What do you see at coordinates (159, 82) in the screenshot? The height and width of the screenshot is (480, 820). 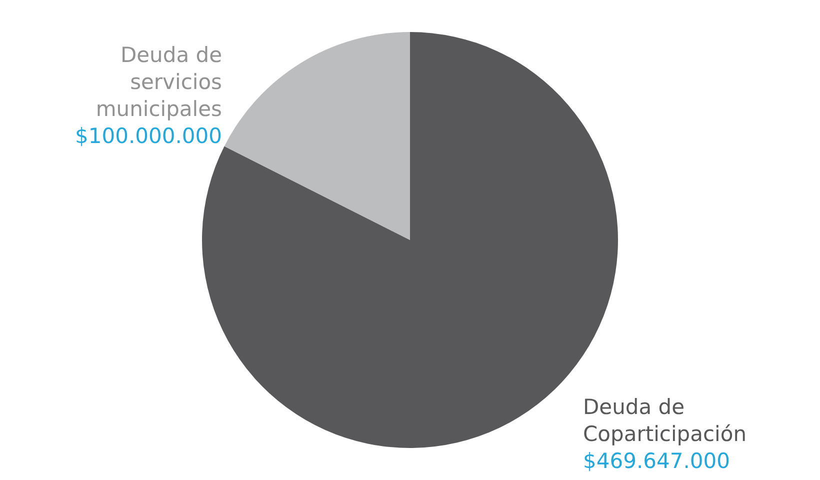 I see `slice-label: Deuda de servicios municipales` at bounding box center [159, 82].